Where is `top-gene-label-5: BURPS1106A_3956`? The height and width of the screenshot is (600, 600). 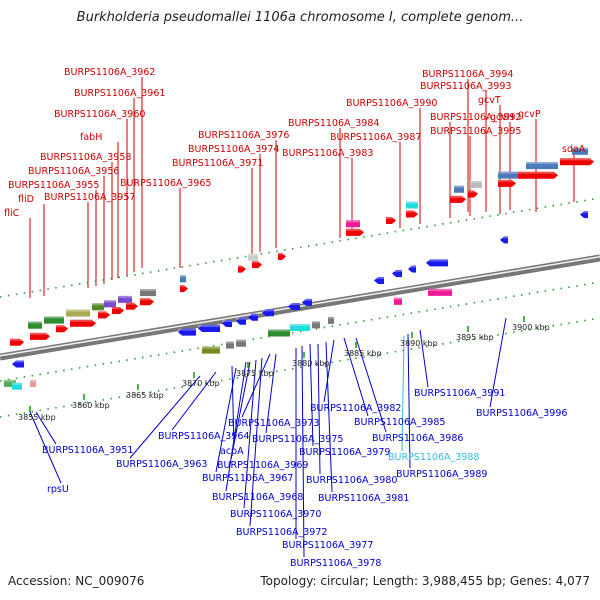
top-gene-label-5: BURPS1106A_3956 is located at coordinates (73, 171).